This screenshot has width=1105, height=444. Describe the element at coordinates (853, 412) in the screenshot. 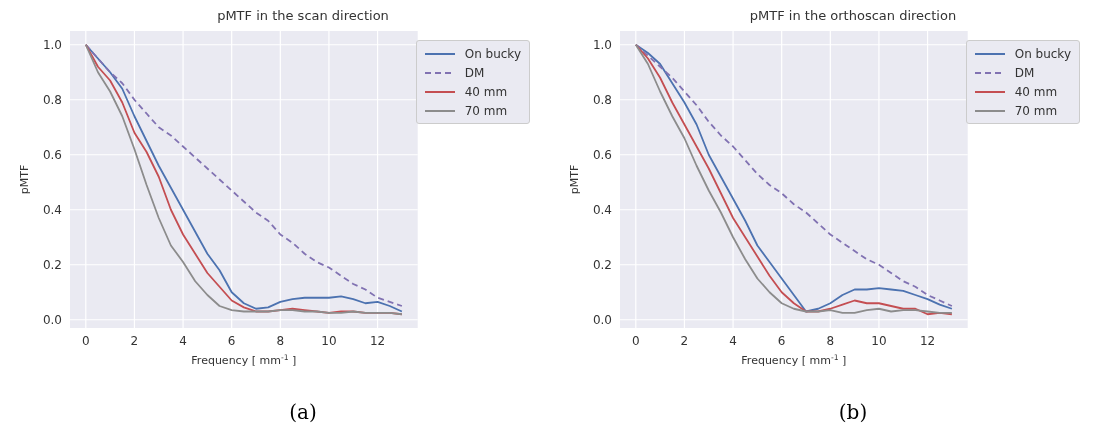

I see `text: (b)` at that location.